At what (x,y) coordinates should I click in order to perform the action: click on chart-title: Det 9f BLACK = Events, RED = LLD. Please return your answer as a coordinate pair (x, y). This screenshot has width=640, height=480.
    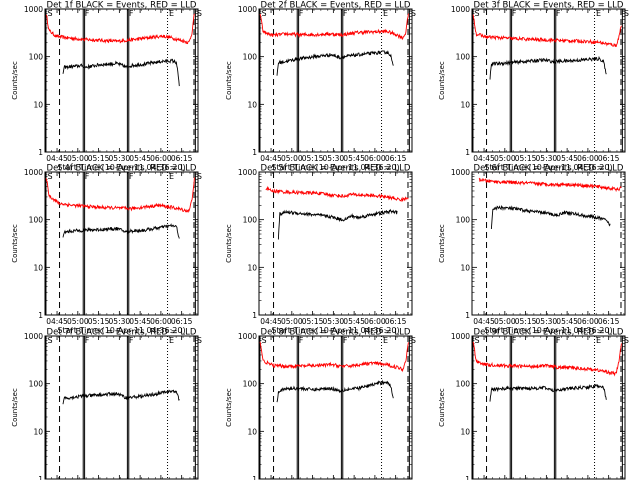
    Looking at the image, I should click on (549, 333).